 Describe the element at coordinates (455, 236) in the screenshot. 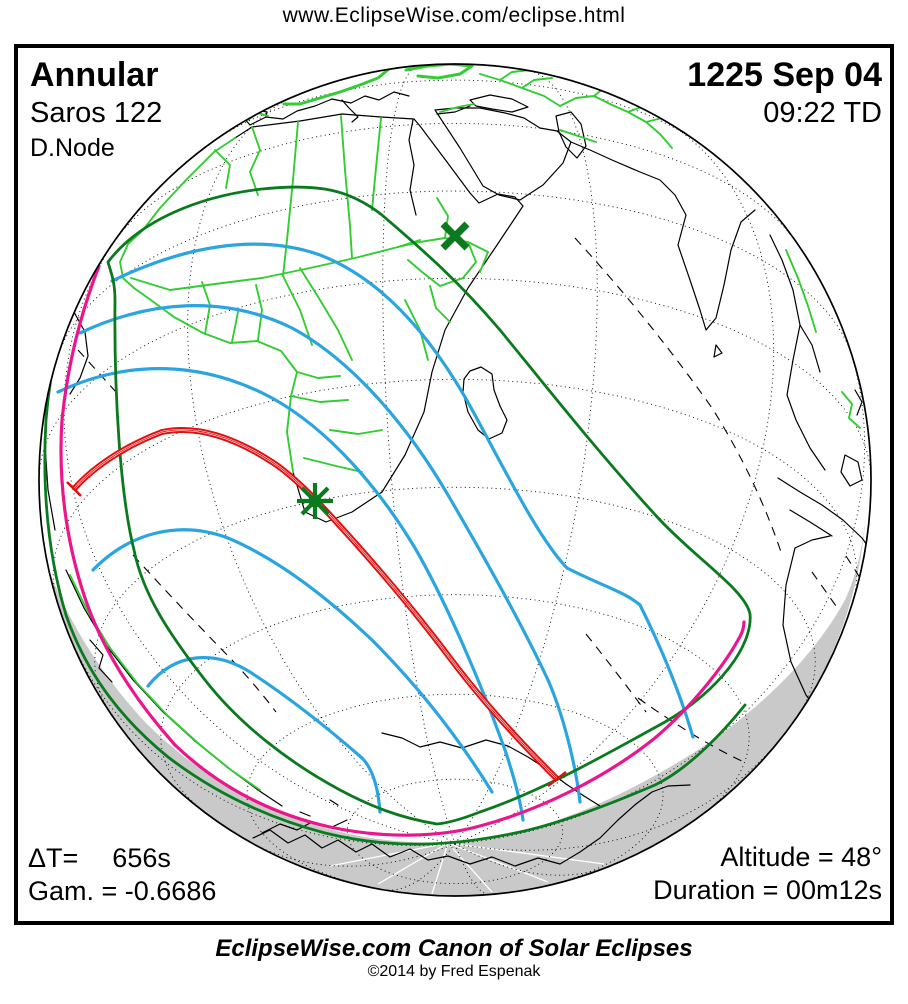

I see `sub-solar-x-icon` at that location.